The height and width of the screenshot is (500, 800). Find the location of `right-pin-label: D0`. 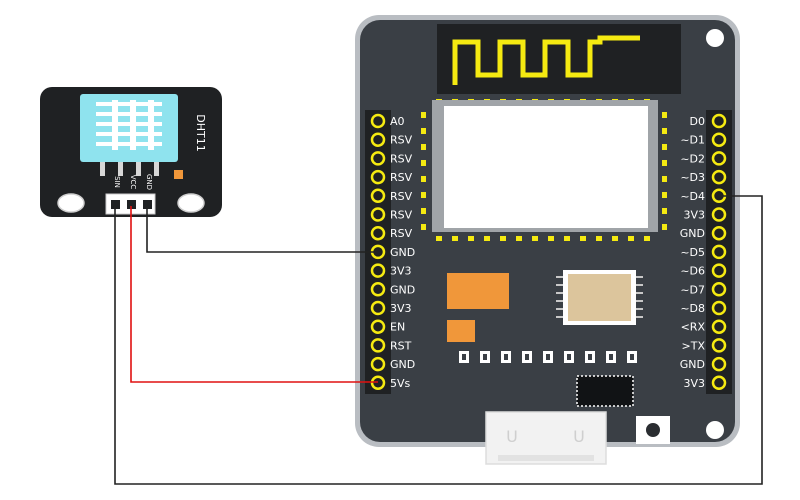

right-pin-label: D0 is located at coordinates (697, 121).